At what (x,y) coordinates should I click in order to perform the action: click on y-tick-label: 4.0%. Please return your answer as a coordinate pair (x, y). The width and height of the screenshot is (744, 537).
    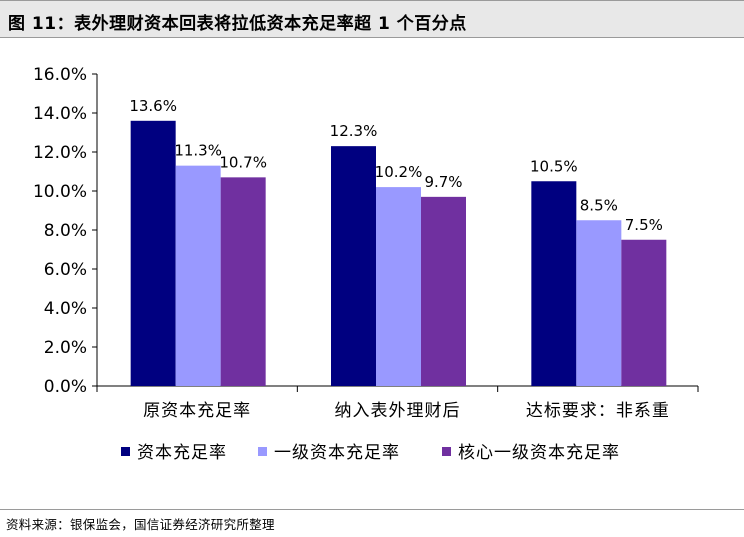
    Looking at the image, I should click on (65, 309).